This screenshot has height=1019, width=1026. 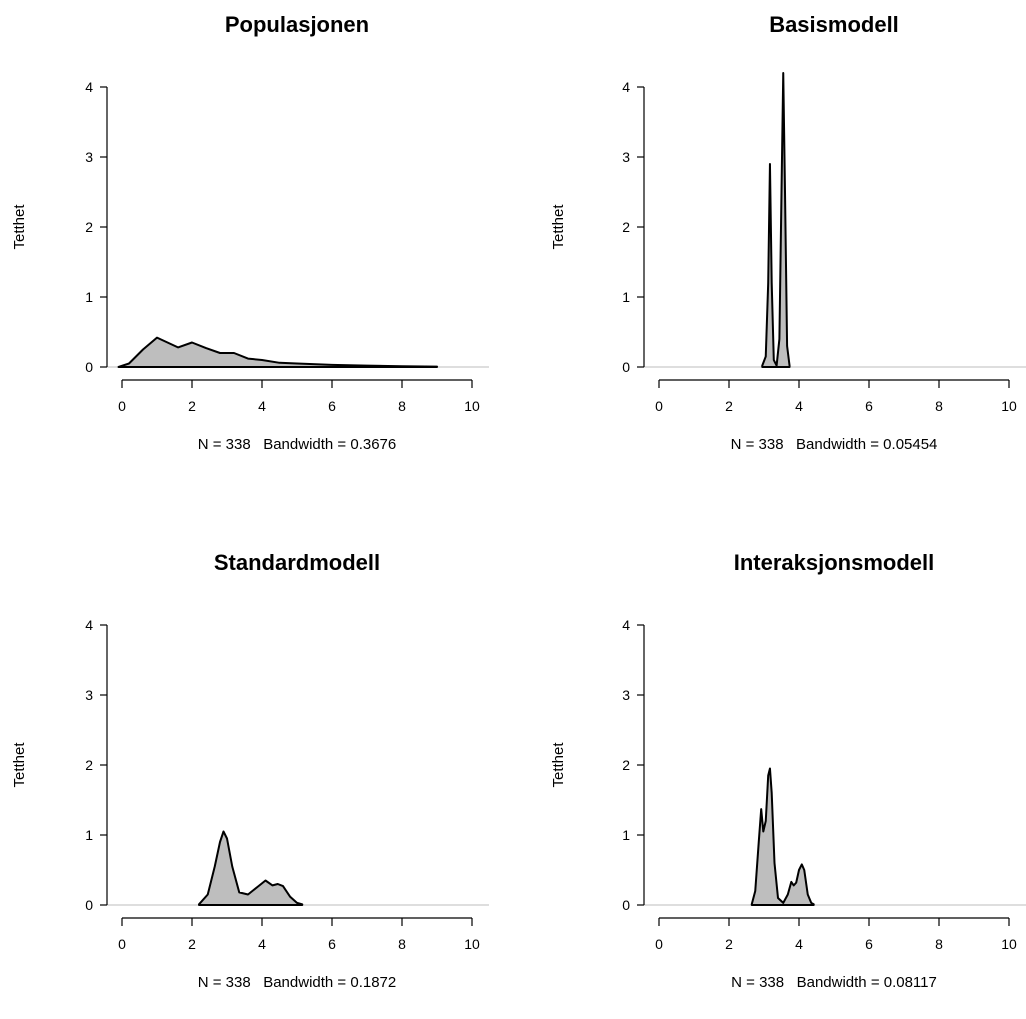 What do you see at coordinates (834, 24) in the screenshot?
I see `panel-title: Basismodell` at bounding box center [834, 24].